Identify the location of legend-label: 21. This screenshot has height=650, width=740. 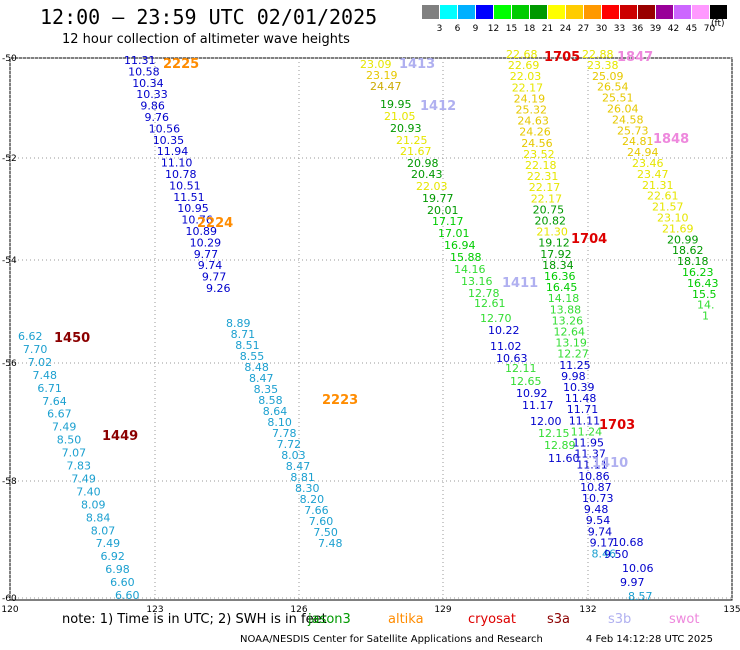
(547, 29).